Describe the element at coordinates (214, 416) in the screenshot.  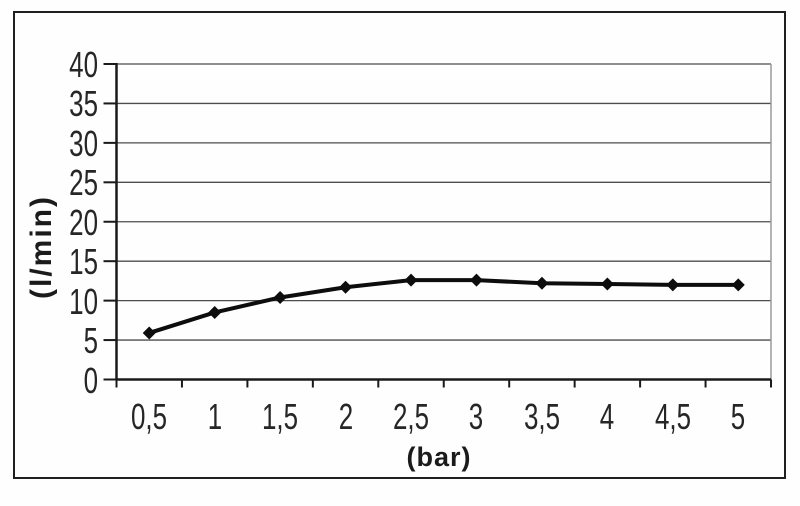
I see `x-tick-label: 1` at that location.